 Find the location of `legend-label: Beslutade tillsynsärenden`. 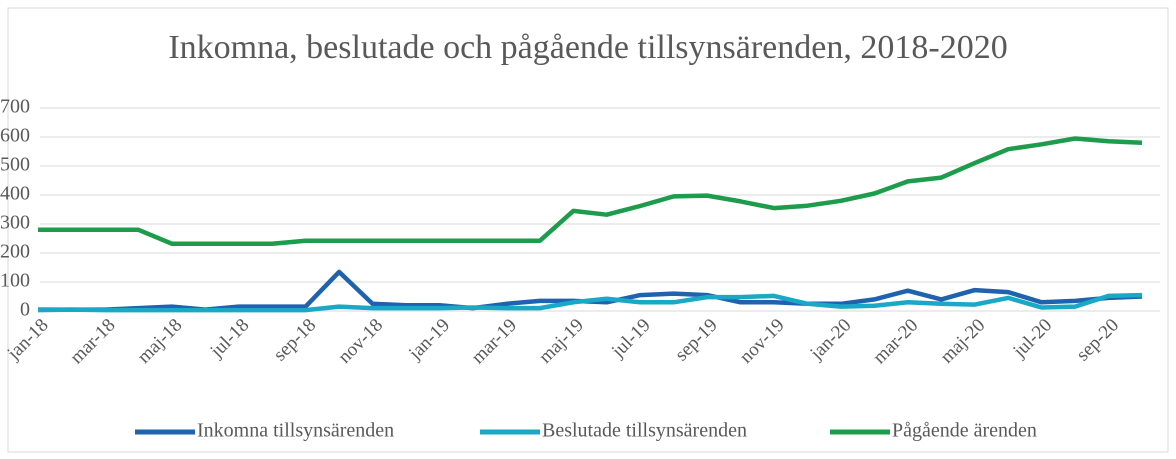

legend-label: Beslutade tillsynsärenden is located at coordinates (644, 431).